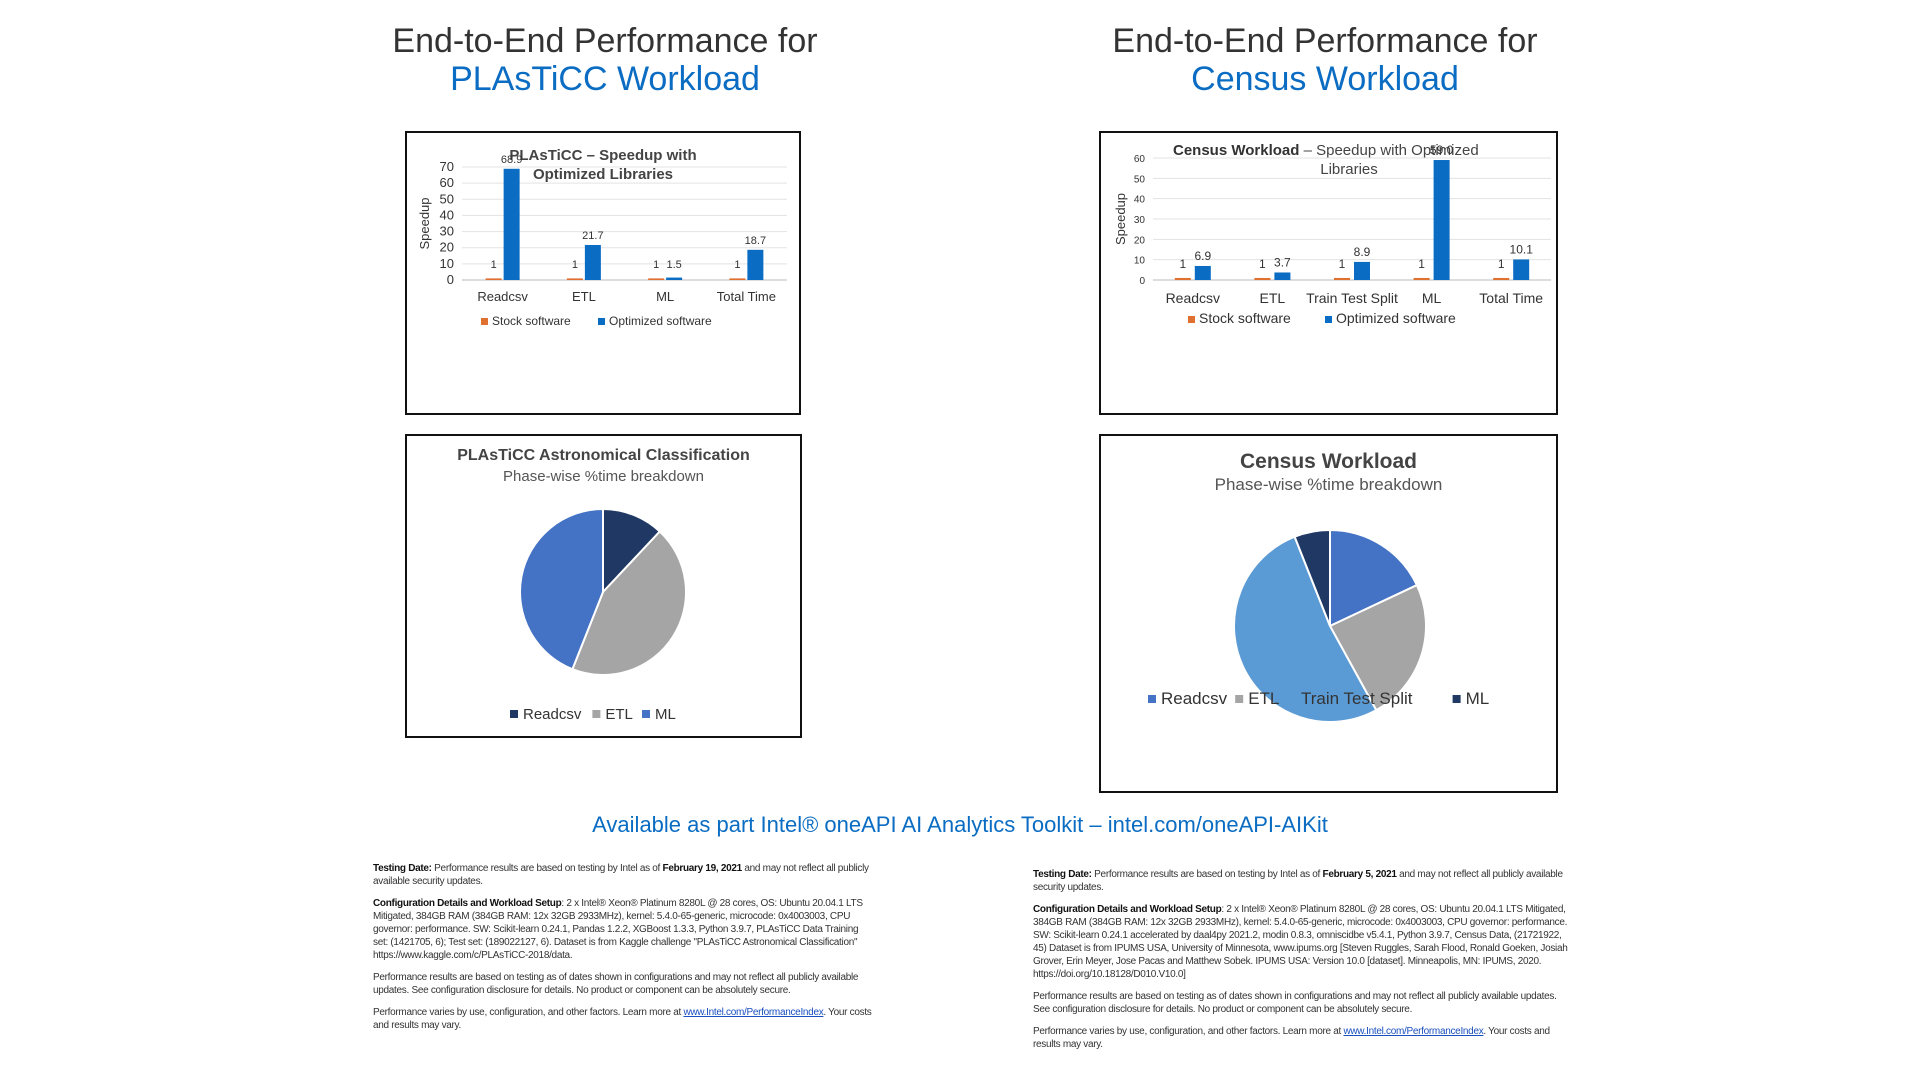 The height and width of the screenshot is (1080, 1920). What do you see at coordinates (605, 41) in the screenshot?
I see `plasticc-heading-line1: End-to-End Performance for` at bounding box center [605, 41].